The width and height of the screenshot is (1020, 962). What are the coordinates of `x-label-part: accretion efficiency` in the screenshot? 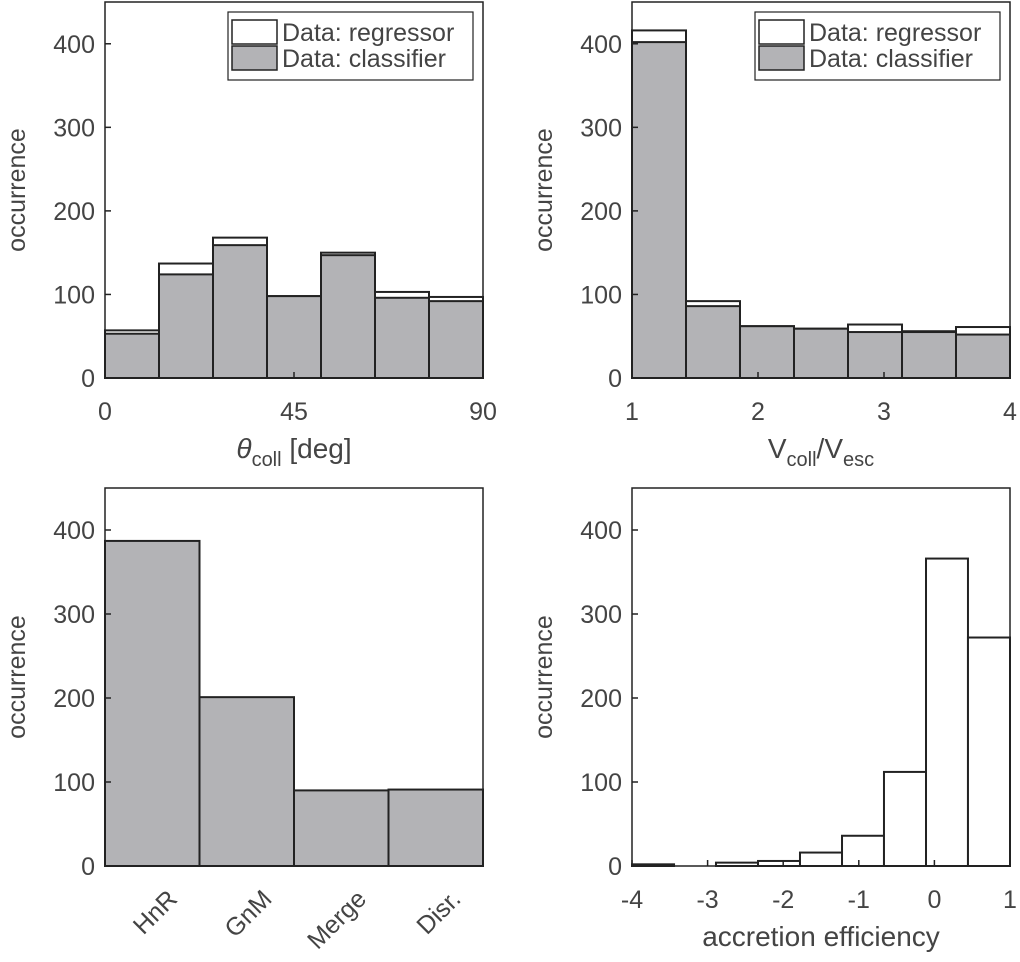 It's located at (821, 936).